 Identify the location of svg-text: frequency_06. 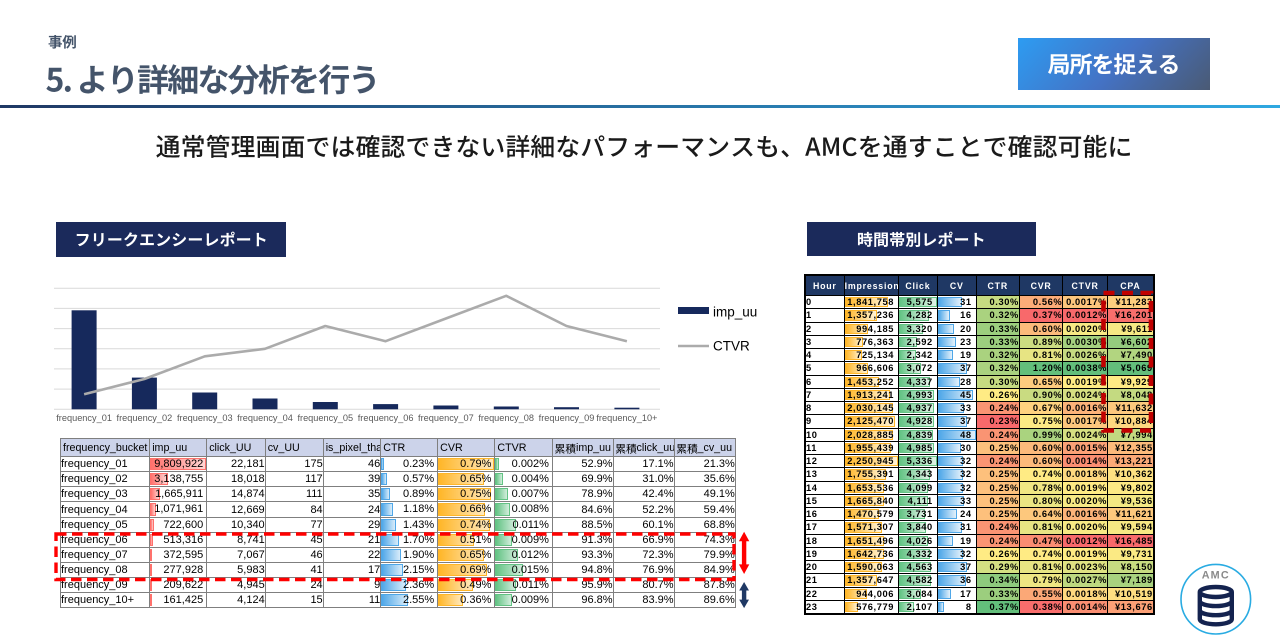
(386, 418).